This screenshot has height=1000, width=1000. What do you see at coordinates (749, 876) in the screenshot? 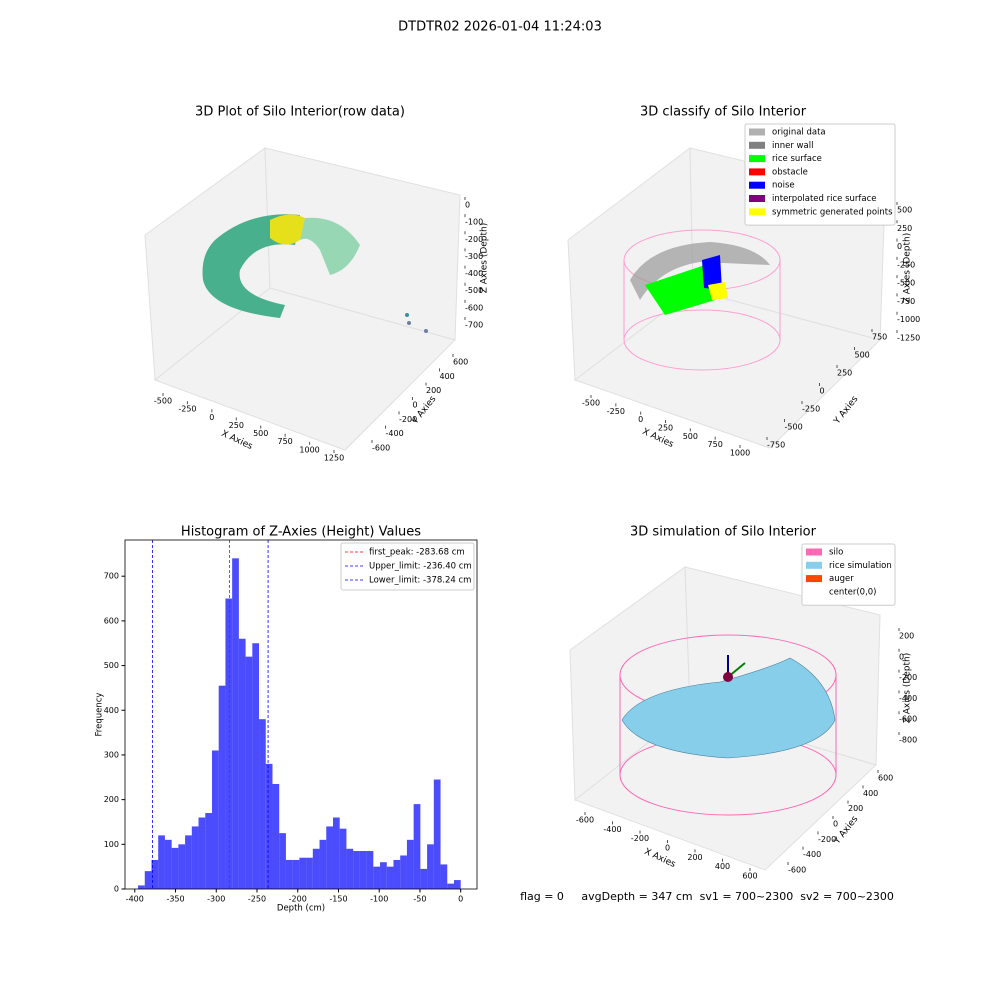
I see `x-tick-label: 600` at bounding box center [749, 876].